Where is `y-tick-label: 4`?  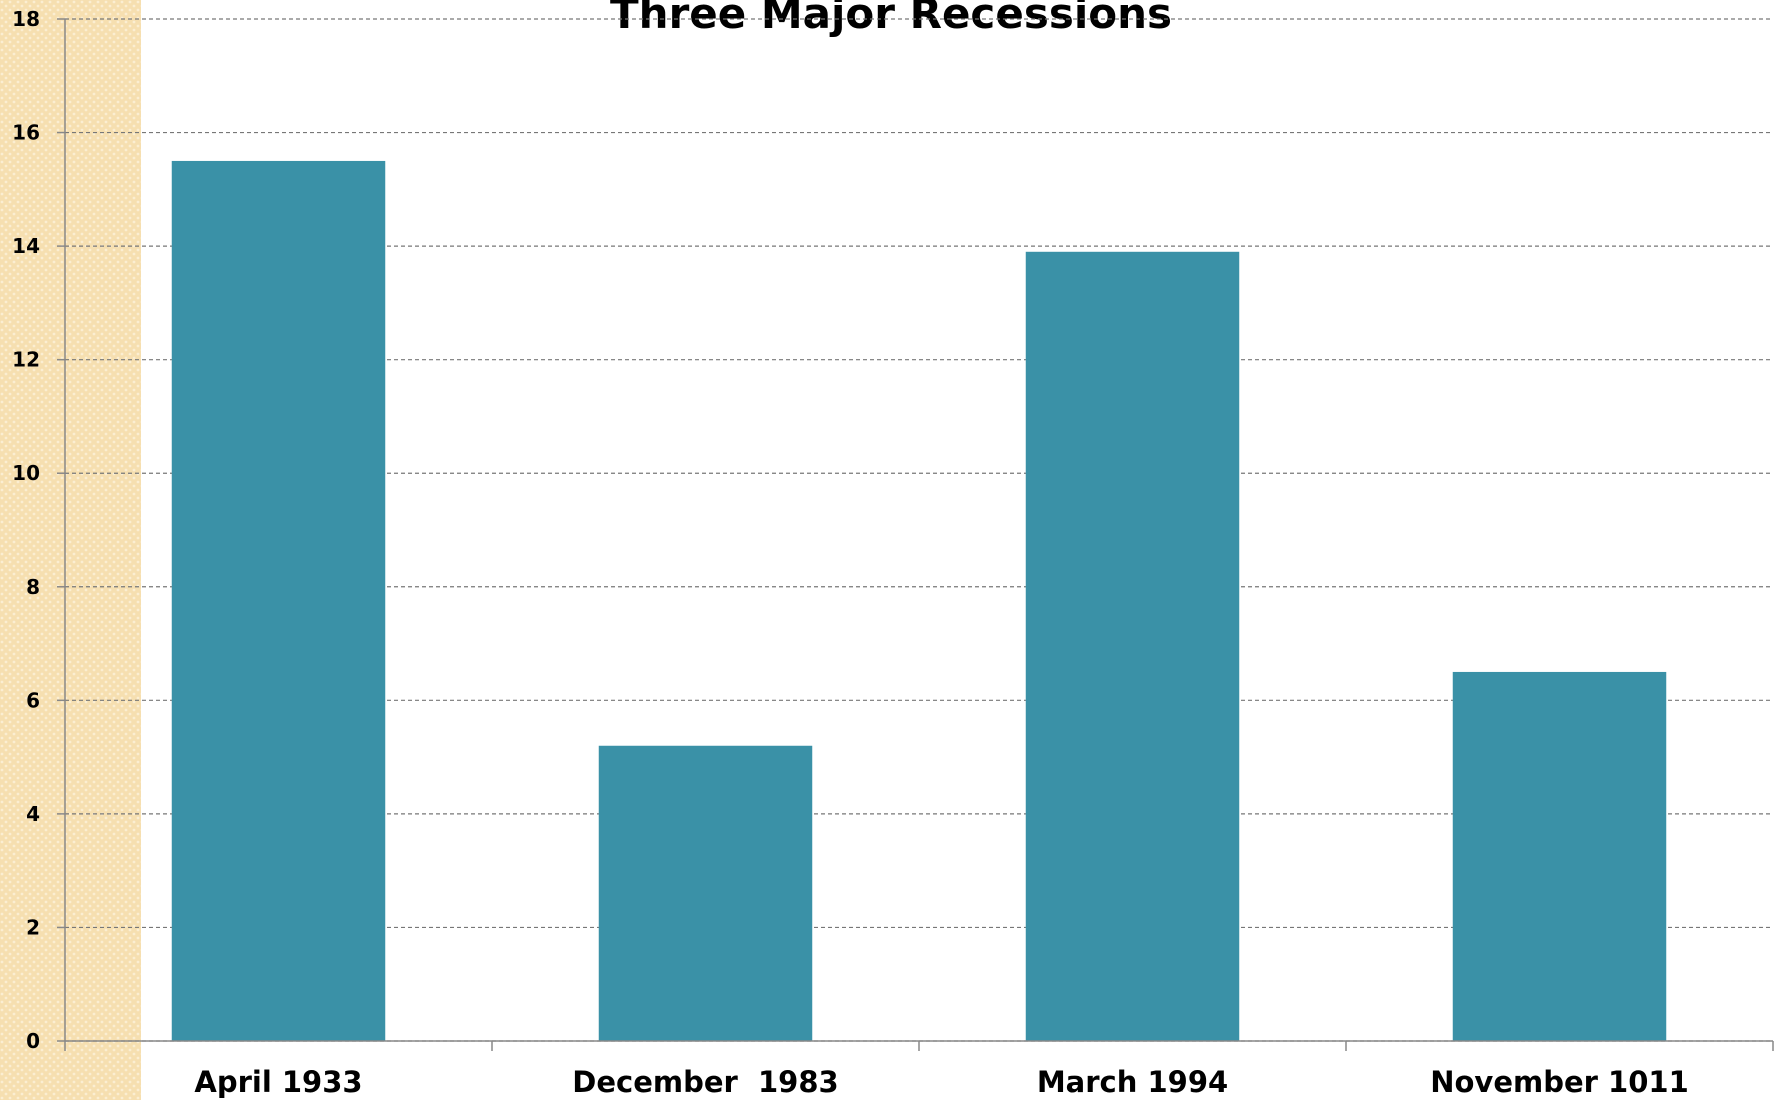 y-tick-label: 4 is located at coordinates (33, 814).